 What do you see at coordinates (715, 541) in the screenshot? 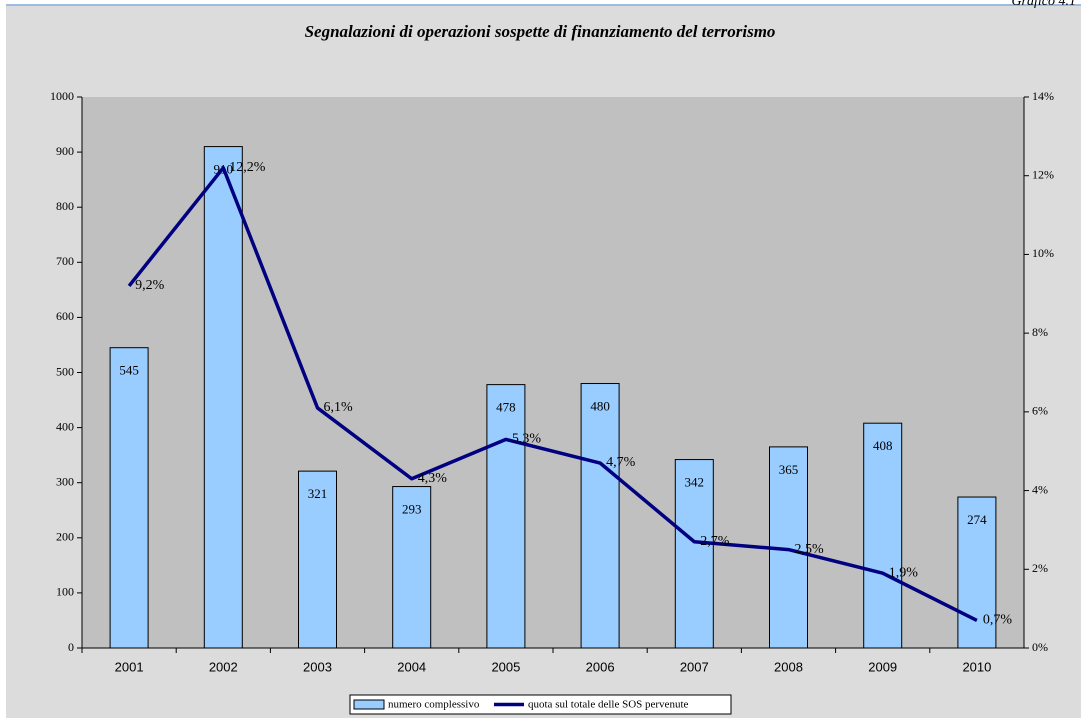
I see `line-value-label: 2,7%` at bounding box center [715, 541].